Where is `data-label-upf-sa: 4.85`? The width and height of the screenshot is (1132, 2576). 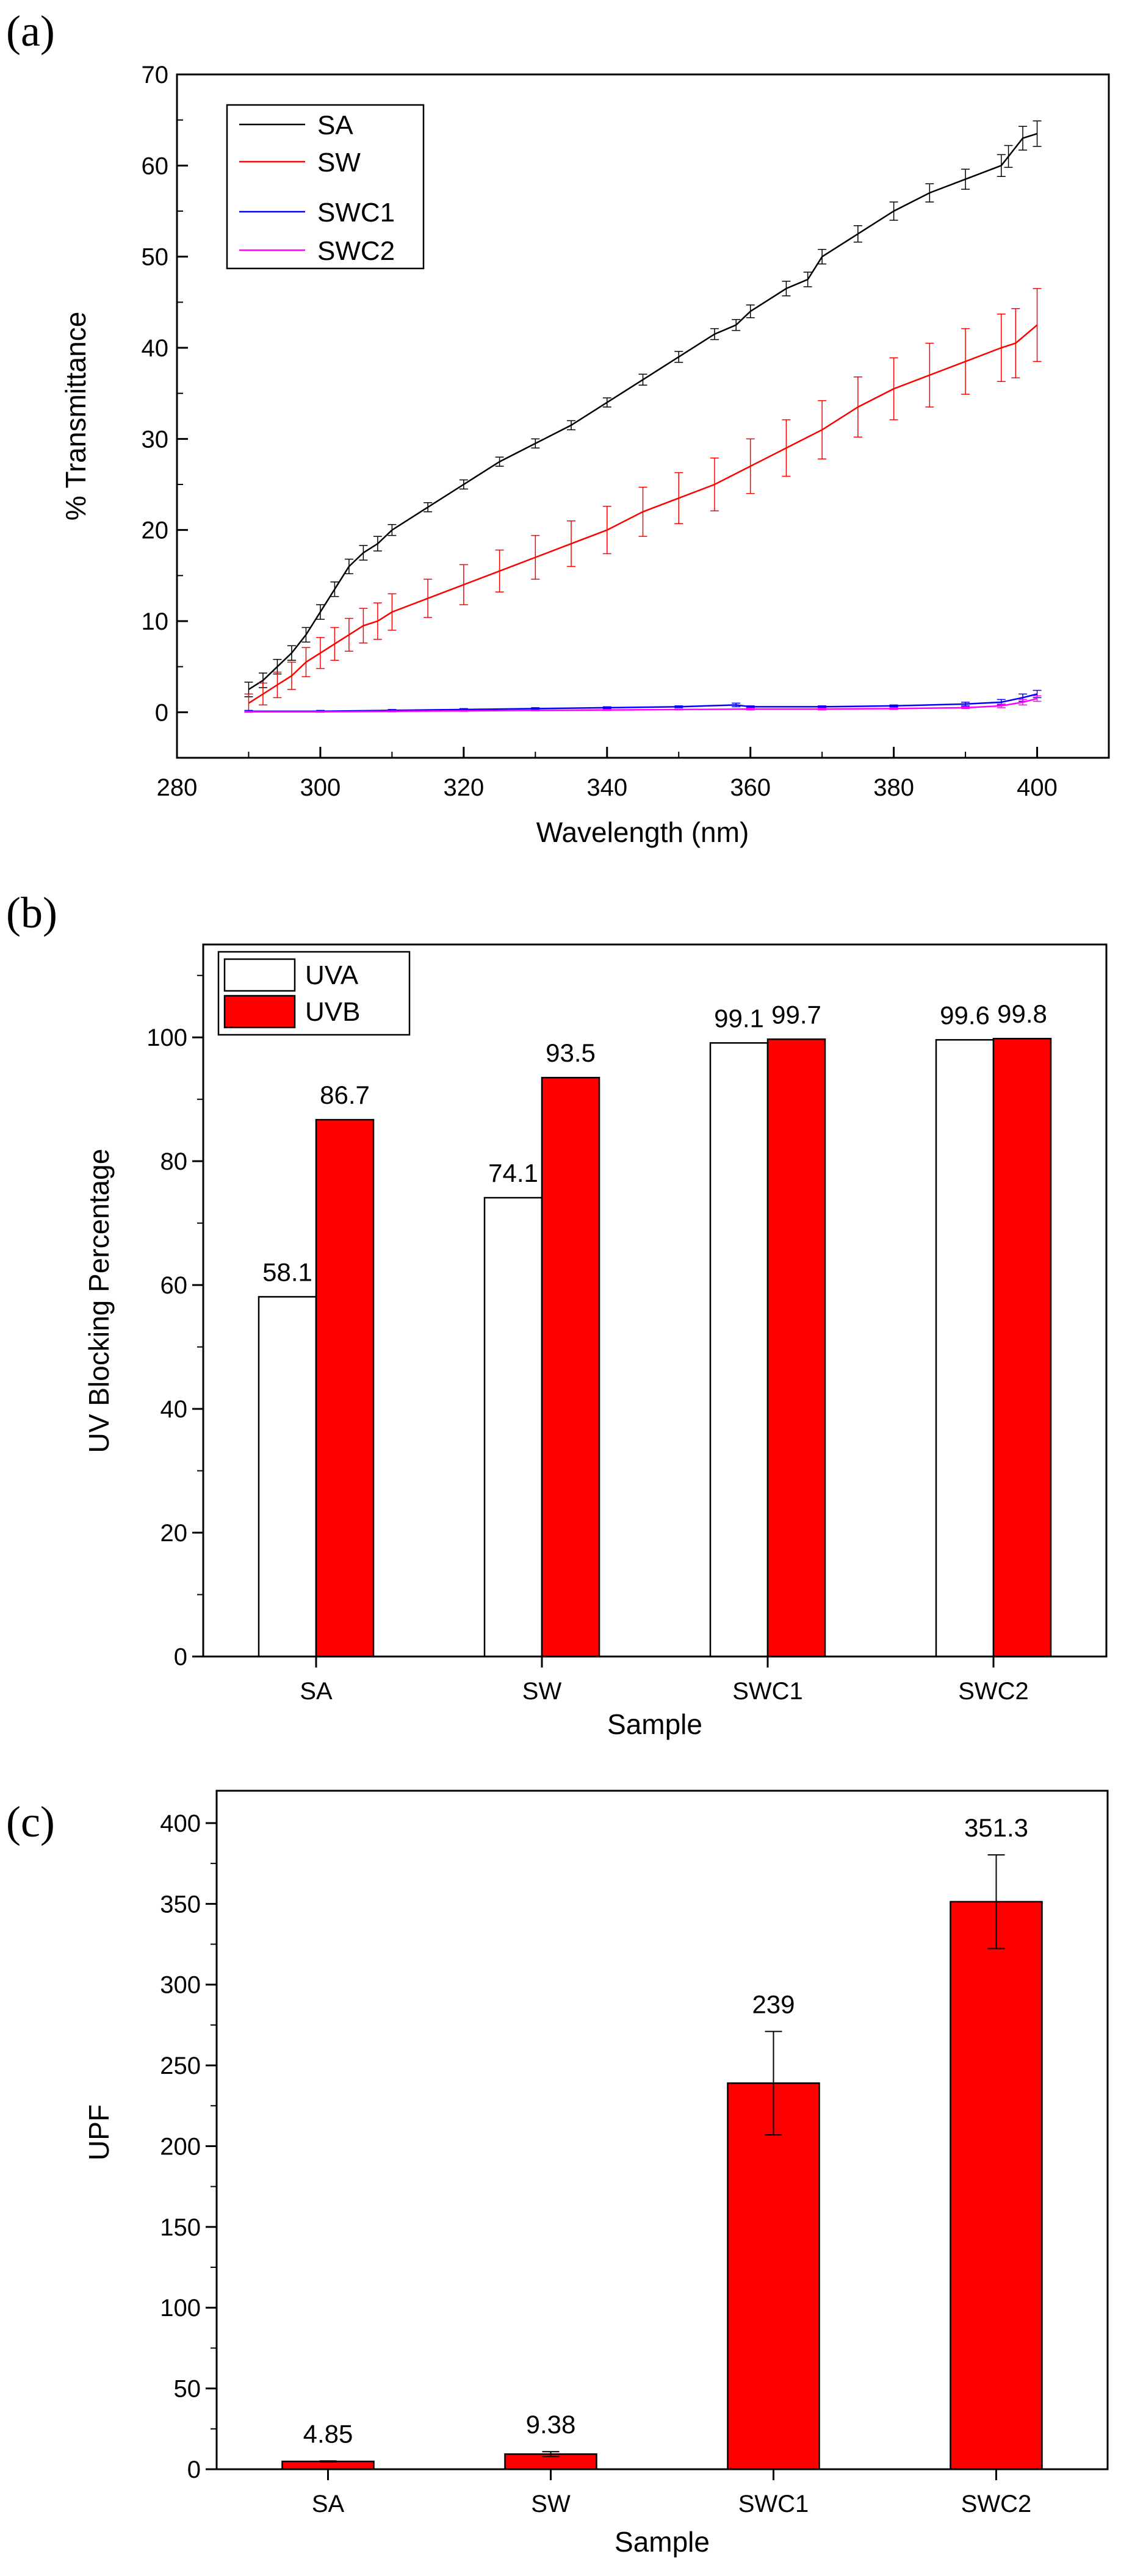 data-label-upf-sa: 4.85 is located at coordinates (328, 2433).